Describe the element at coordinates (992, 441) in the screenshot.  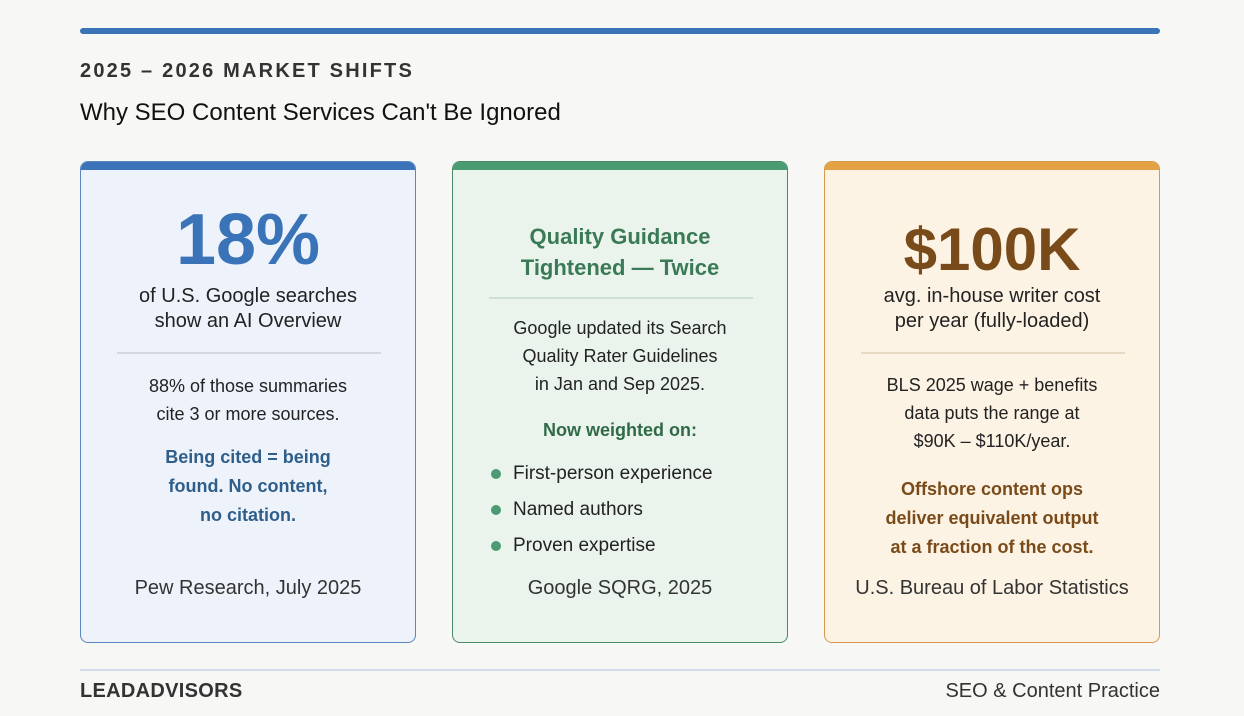
I see `card-body-line: $90K – $110K/year.` at that location.